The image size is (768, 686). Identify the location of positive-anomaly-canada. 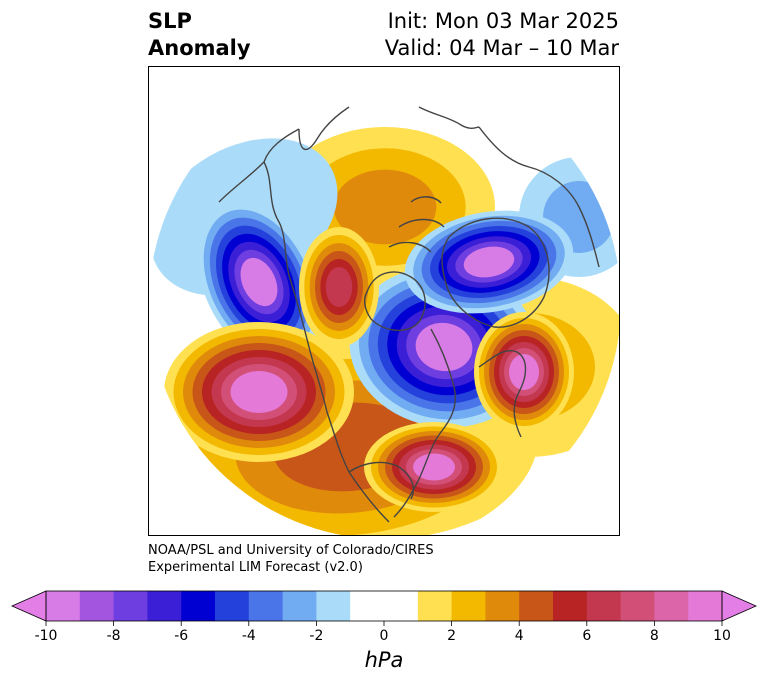
(339, 287).